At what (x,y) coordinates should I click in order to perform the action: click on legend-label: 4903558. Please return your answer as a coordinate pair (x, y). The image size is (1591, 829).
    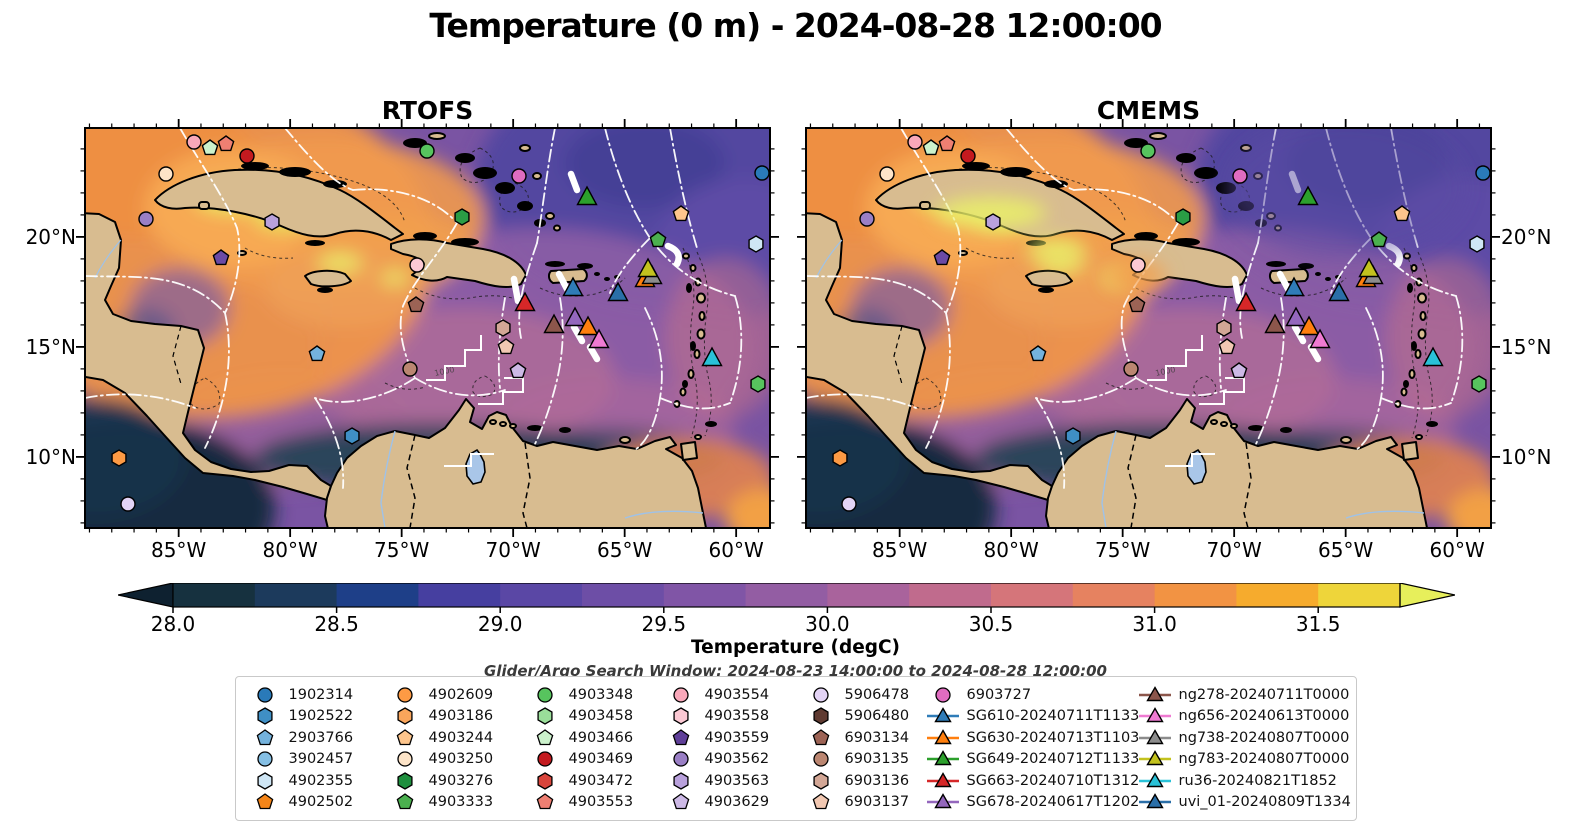
    Looking at the image, I should click on (737, 716).